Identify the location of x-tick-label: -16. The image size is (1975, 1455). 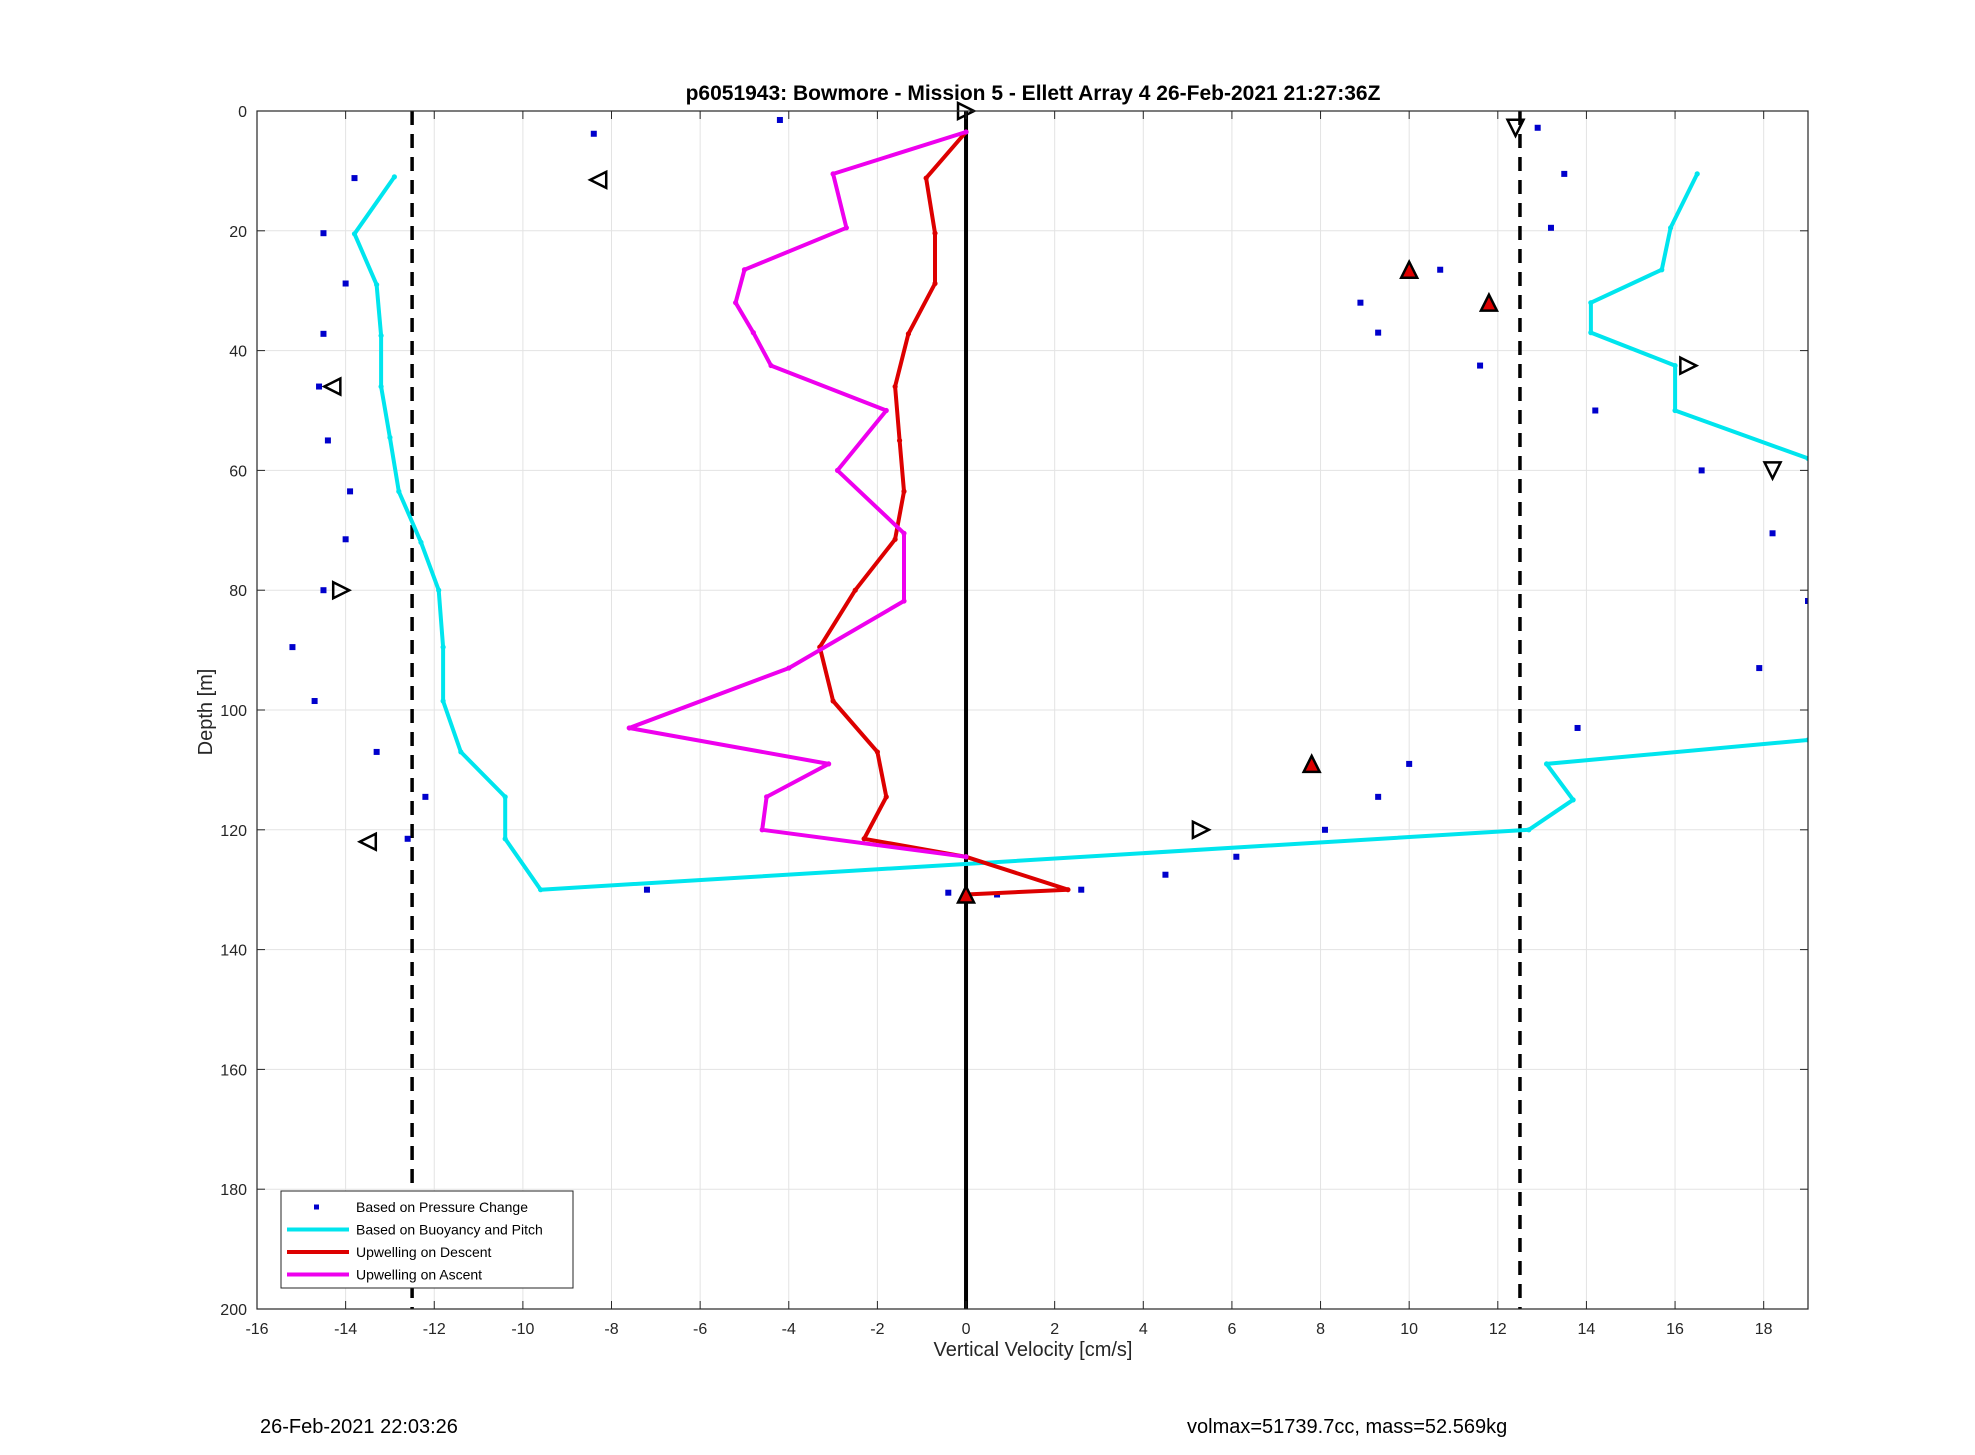
(256, 1329).